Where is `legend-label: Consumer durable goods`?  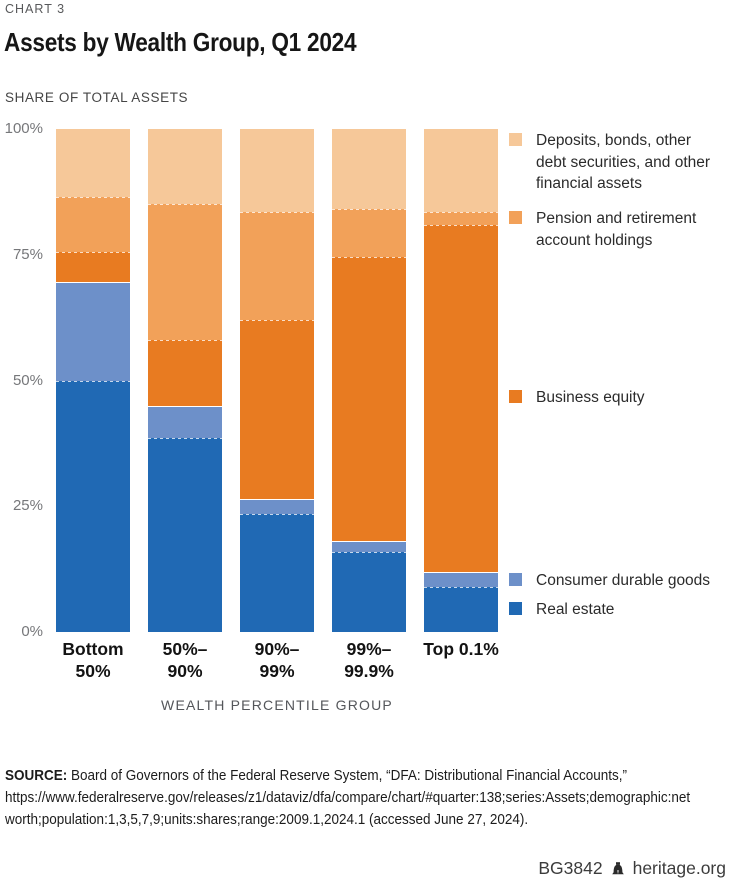 legend-label: Consumer durable goods is located at coordinates (623, 580).